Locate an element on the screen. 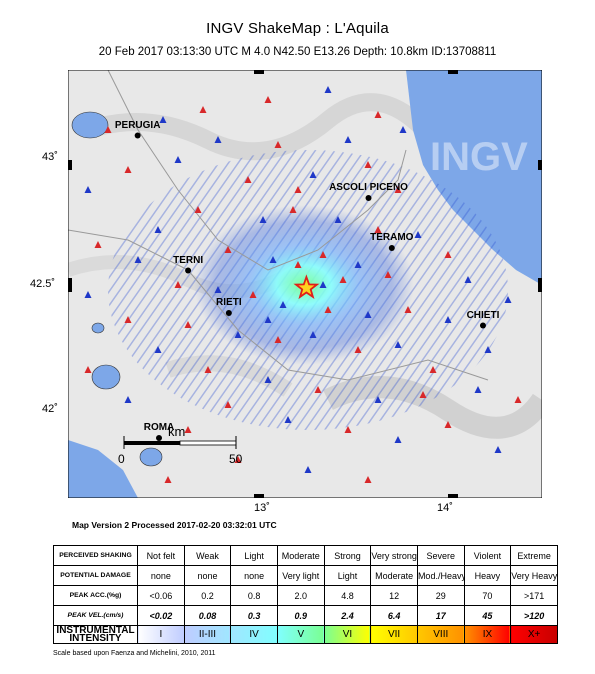 The height and width of the screenshot is (674, 595). lat-tick-42: 42˚ is located at coordinates (50, 409).